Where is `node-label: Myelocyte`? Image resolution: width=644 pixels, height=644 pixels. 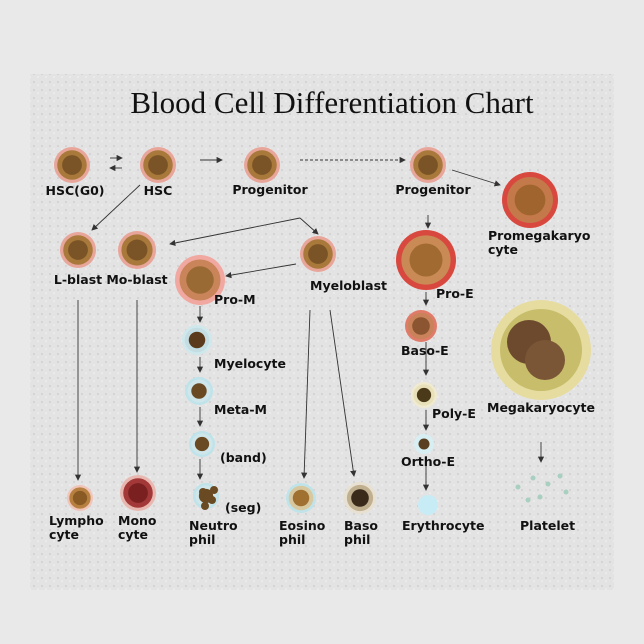 node-label: Myelocyte is located at coordinates (250, 363).